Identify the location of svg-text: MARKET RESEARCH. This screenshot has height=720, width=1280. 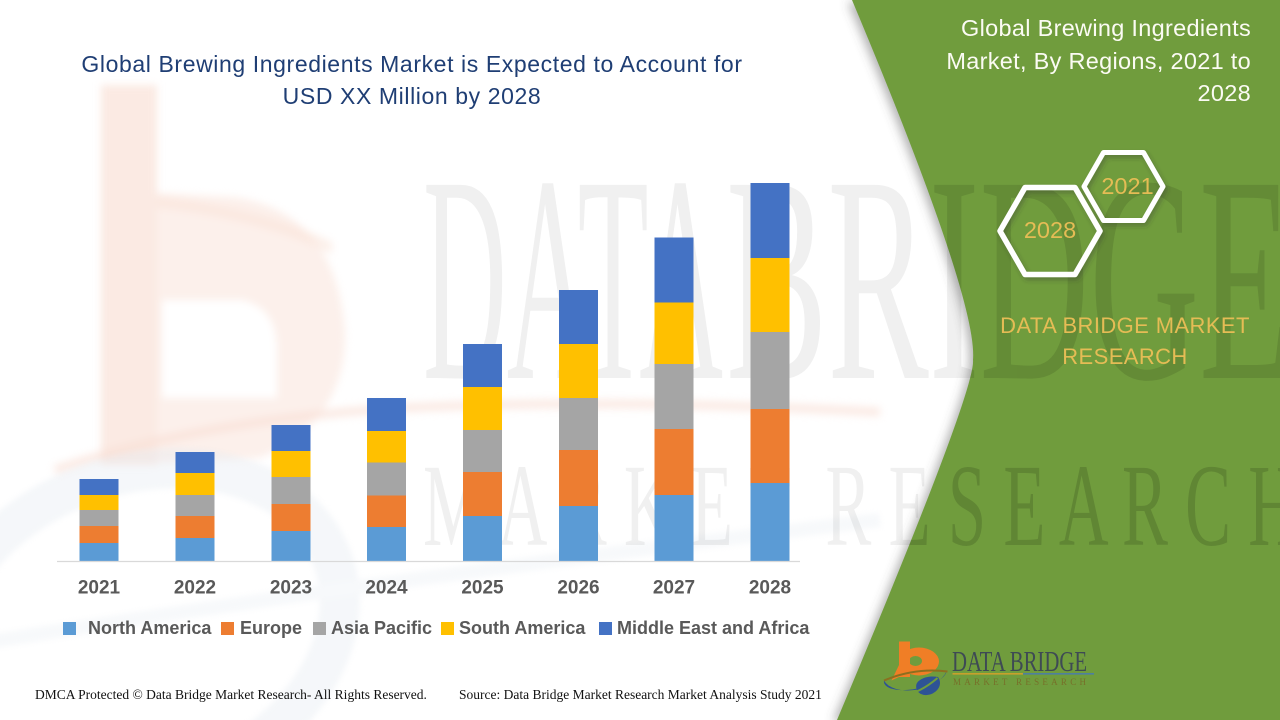
(1020, 682).